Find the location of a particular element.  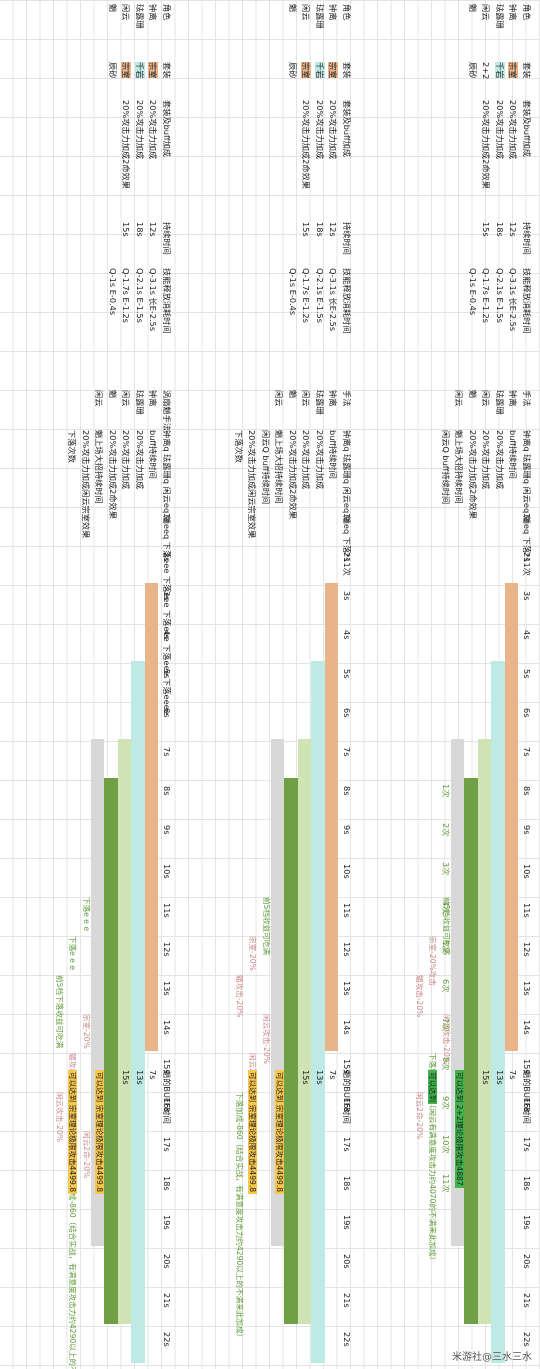

second-tick: 6s is located at coordinates (167, 713).